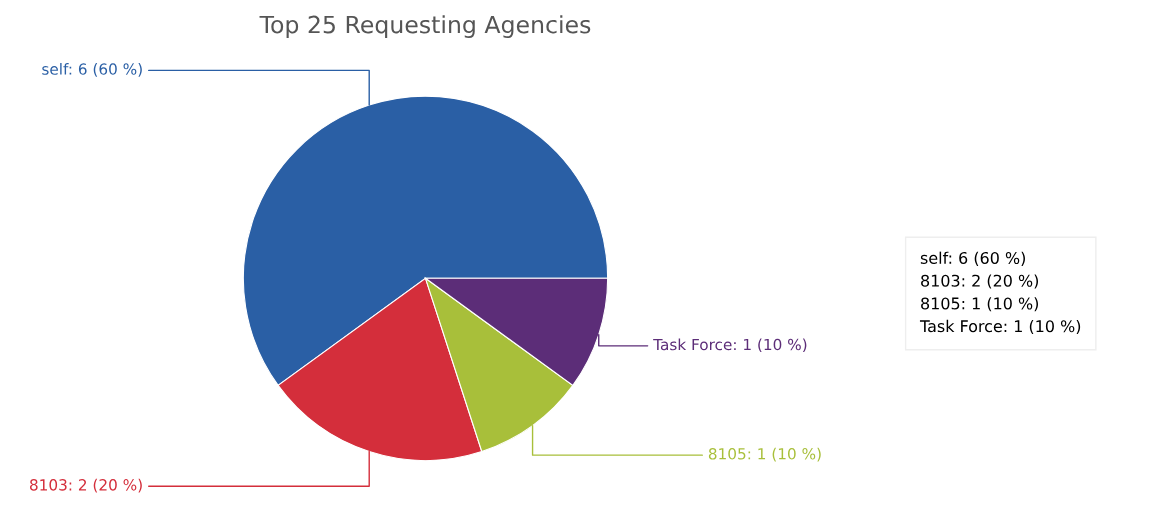  Describe the element at coordinates (1000, 293) in the screenshot. I see `text: self: 6 (60 %) 8103: 2 (20 %) 8105: 1 (10 %) Task Force: 1 (10 %)` at that location.